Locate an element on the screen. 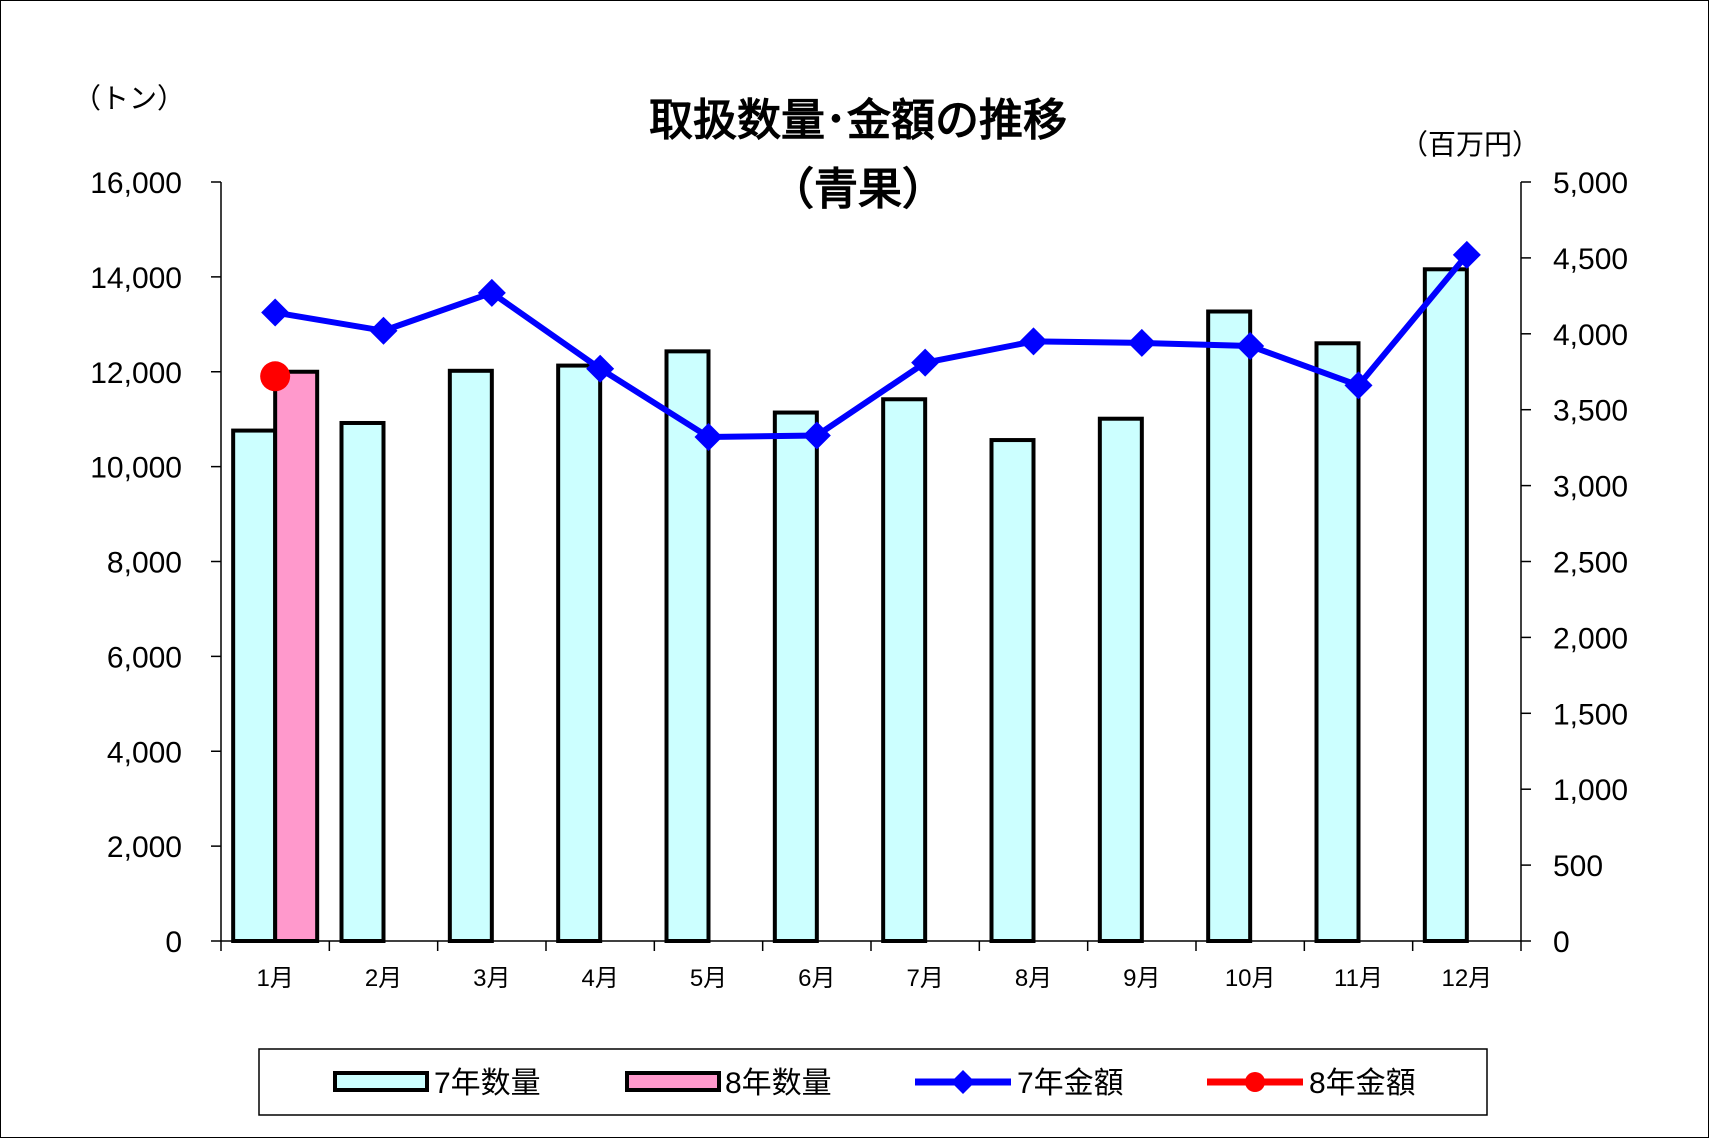 This screenshot has width=1709, height=1138. y-right-tick-label: 2,000 is located at coordinates (1590, 638).